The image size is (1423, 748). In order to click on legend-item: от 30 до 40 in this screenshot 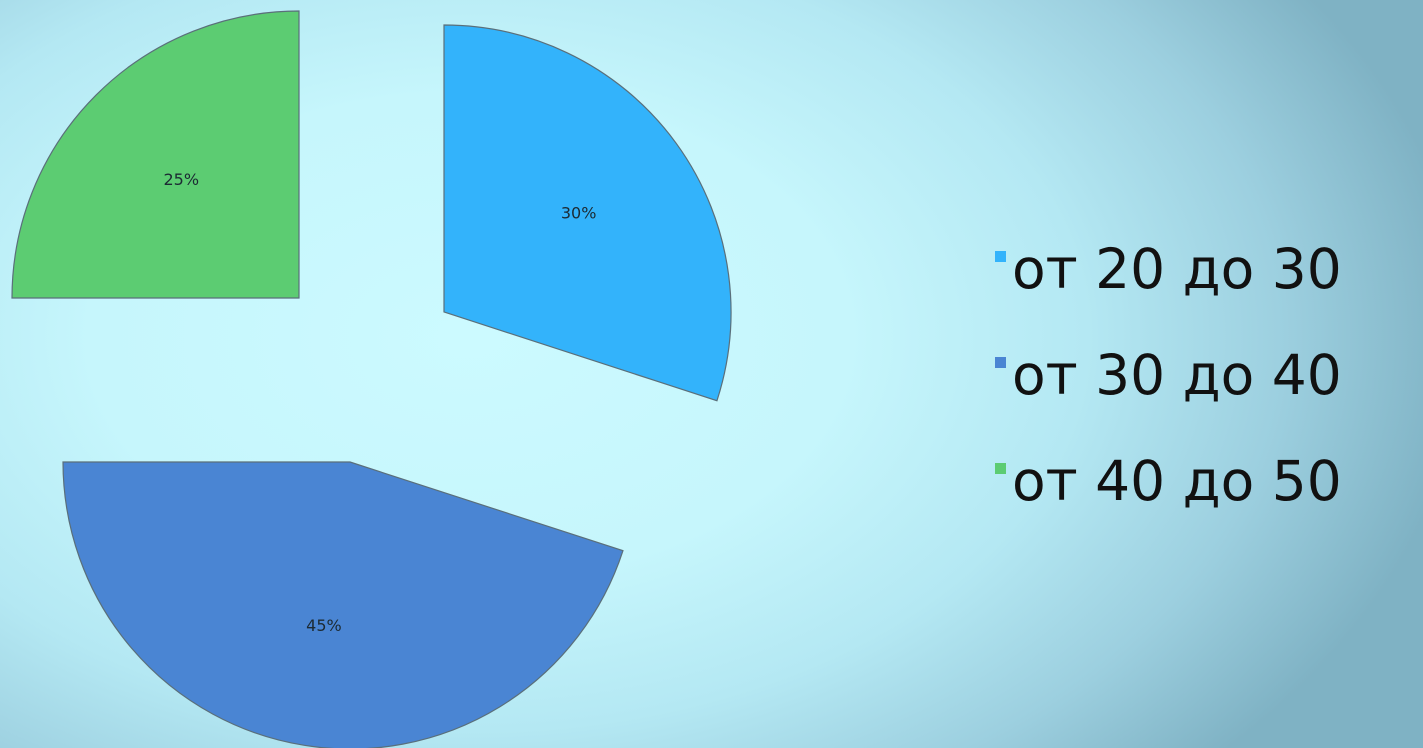, I will do `click(1207, 375)`.